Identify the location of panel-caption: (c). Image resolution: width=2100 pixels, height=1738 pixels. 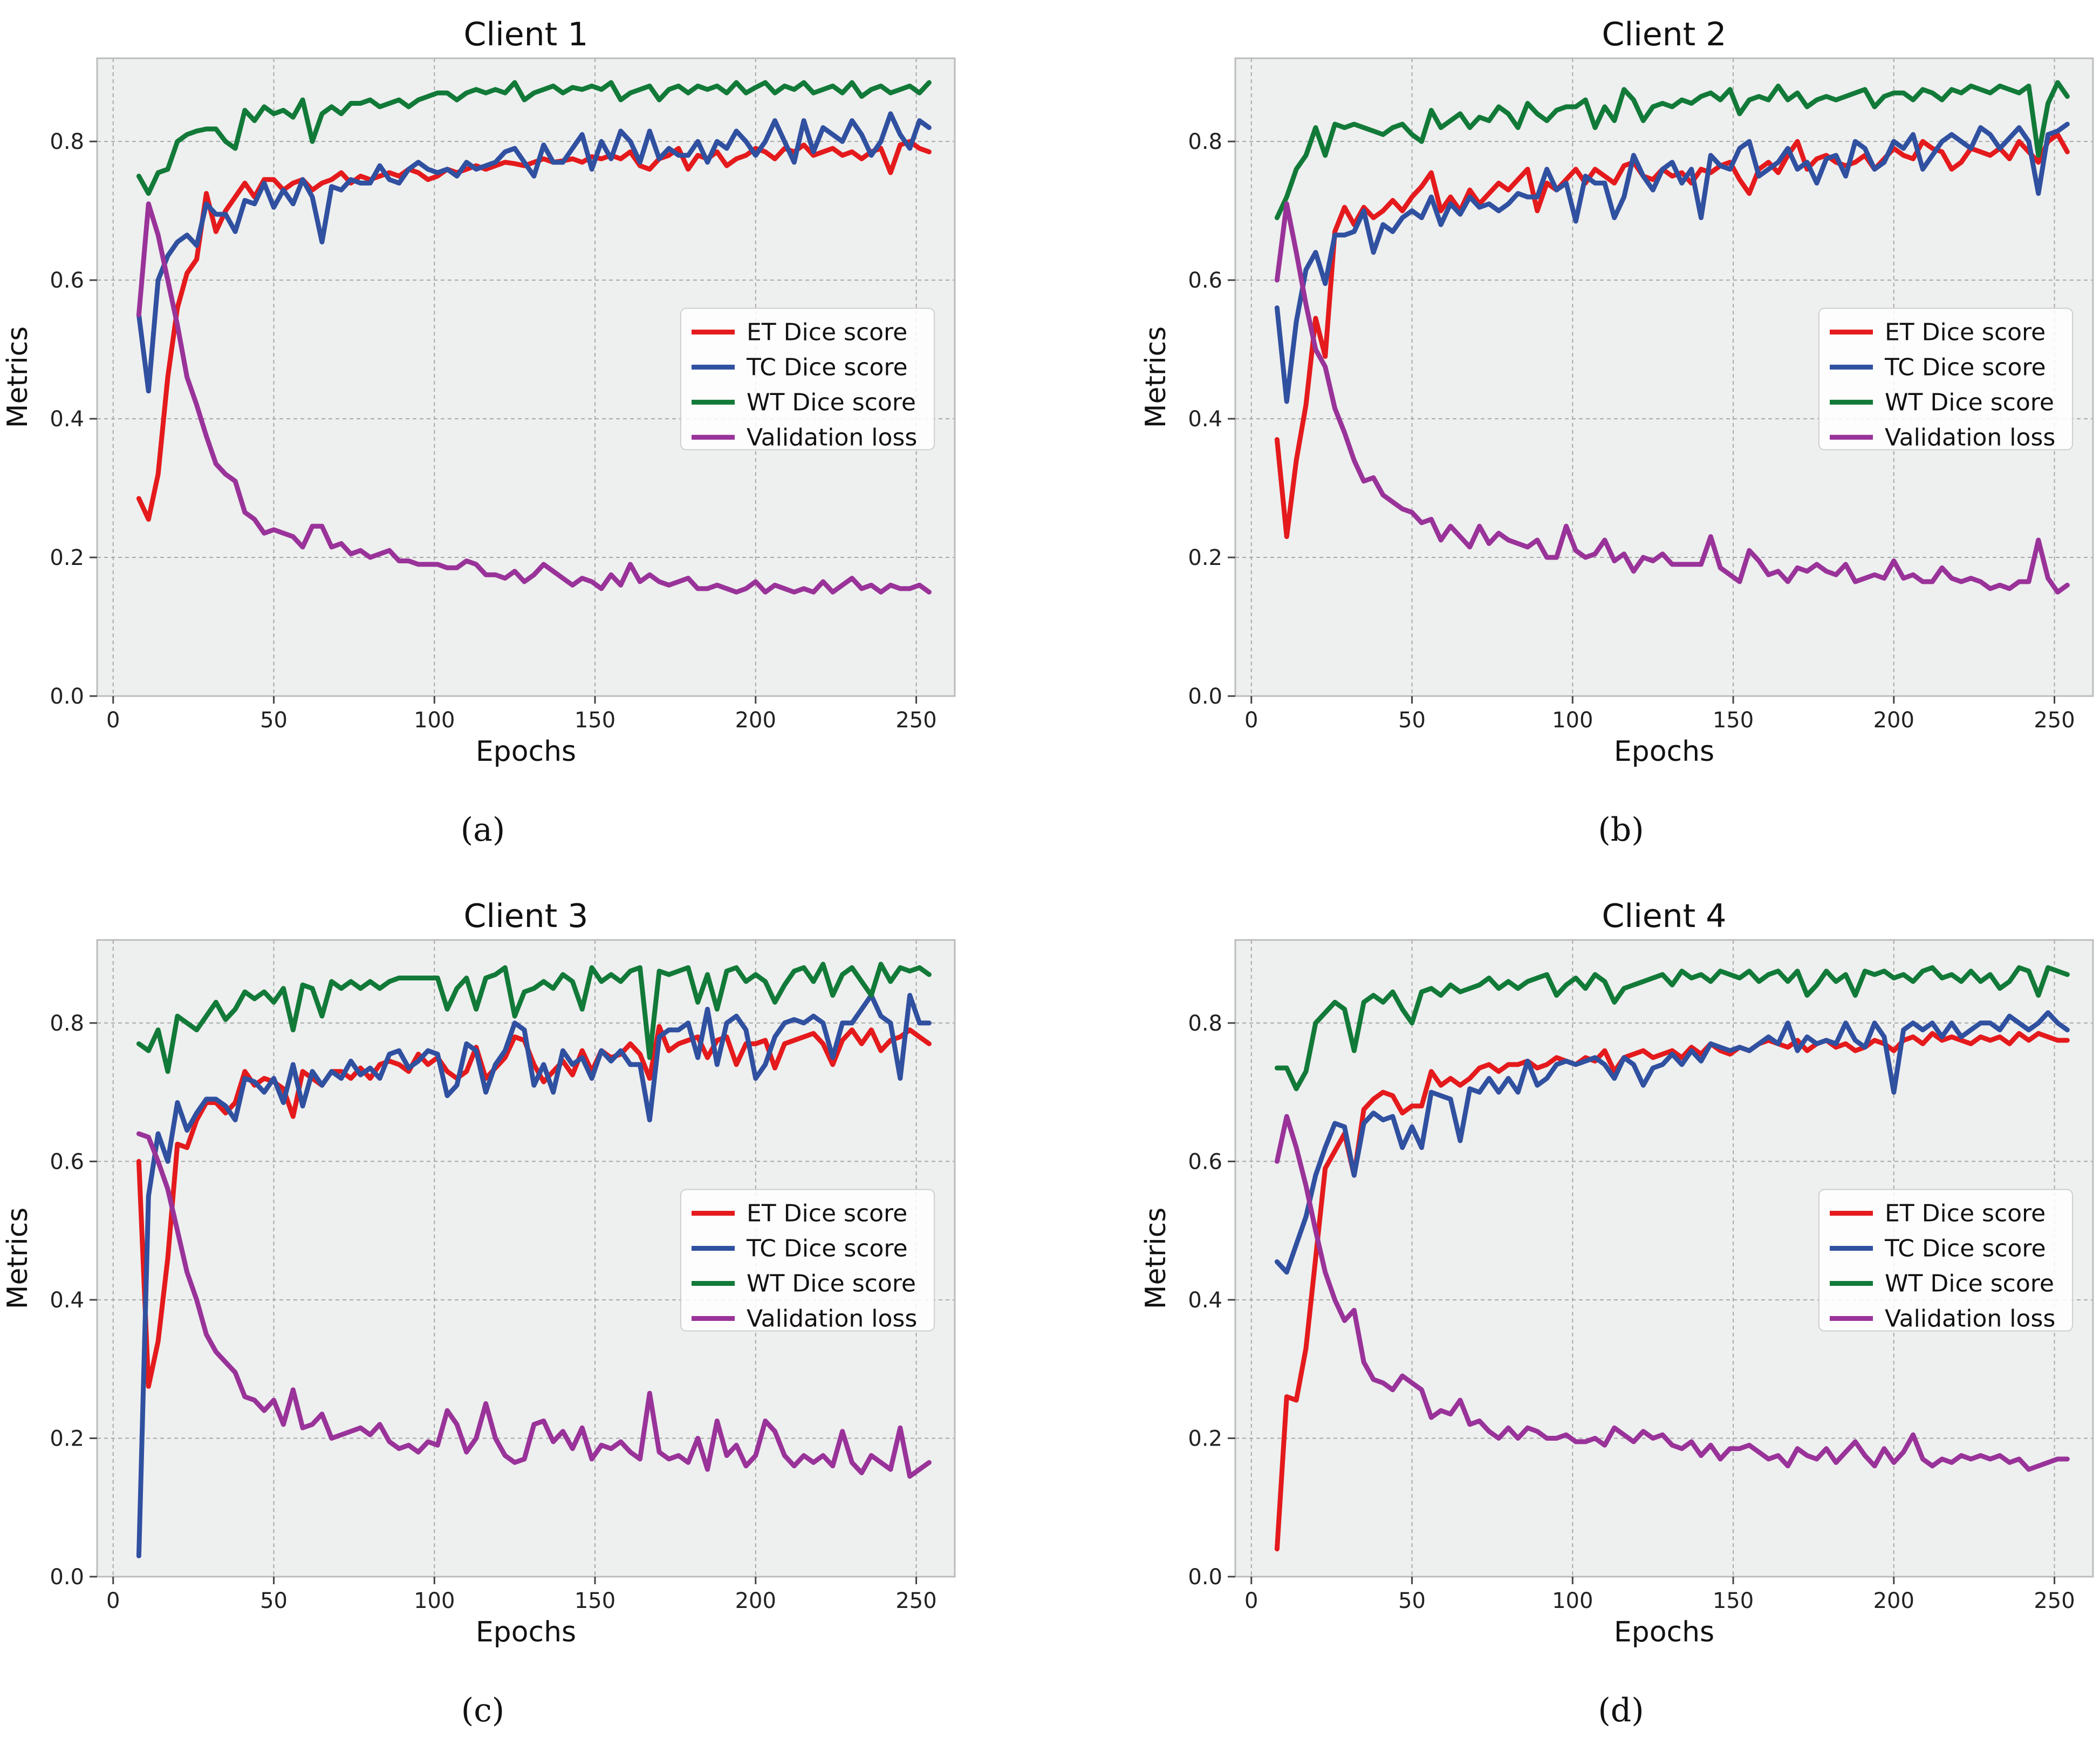
(482, 1710).